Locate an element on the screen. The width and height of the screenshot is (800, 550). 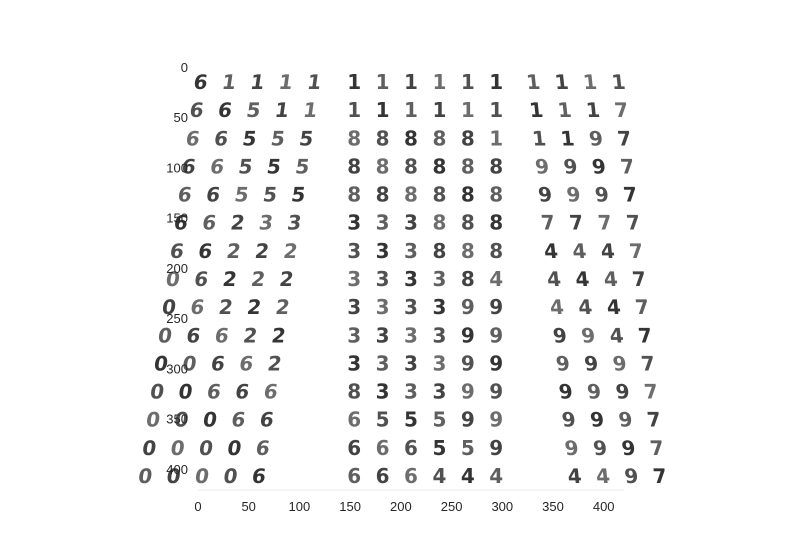
x-tick-label: 0 is located at coordinates (197, 506).